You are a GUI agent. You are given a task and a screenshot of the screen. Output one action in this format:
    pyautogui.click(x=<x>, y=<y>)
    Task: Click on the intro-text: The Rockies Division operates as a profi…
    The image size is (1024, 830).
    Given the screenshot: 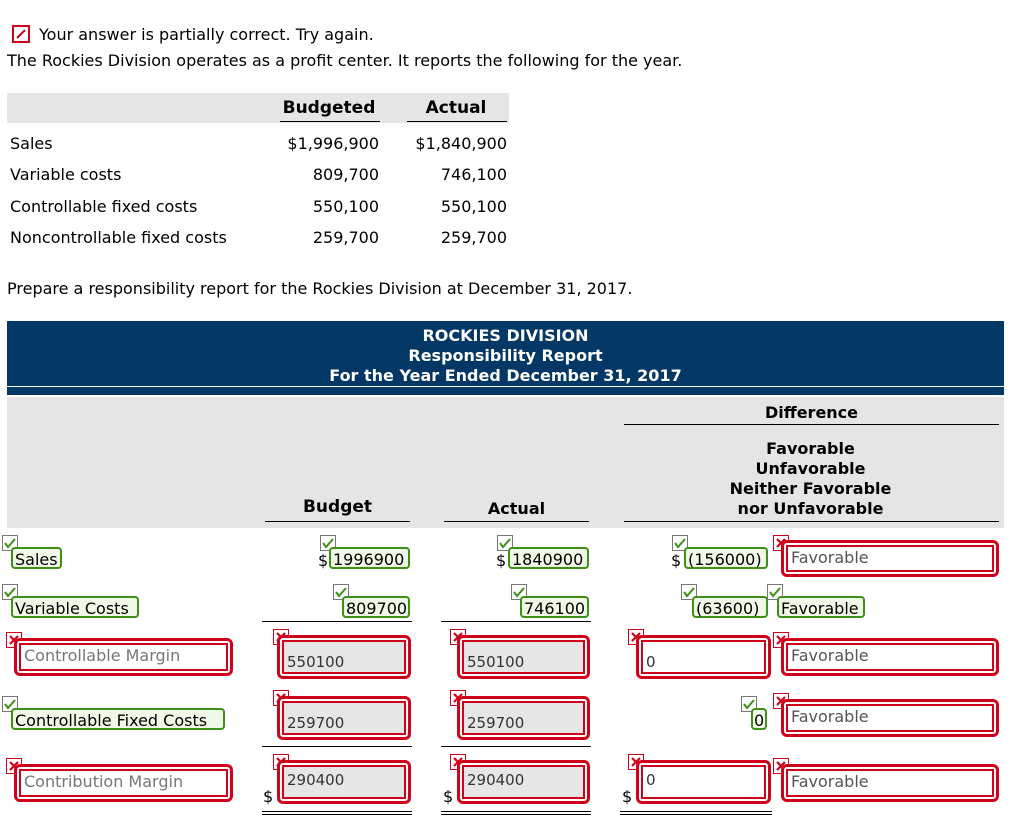 What is the action you would take?
    pyautogui.click(x=345, y=60)
    